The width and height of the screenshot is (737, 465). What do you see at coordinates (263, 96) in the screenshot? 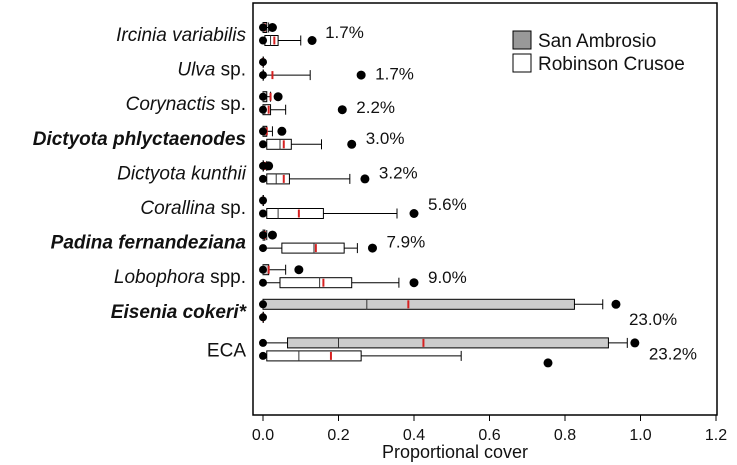
I see `min-point-corynactis-sa` at bounding box center [263, 96].